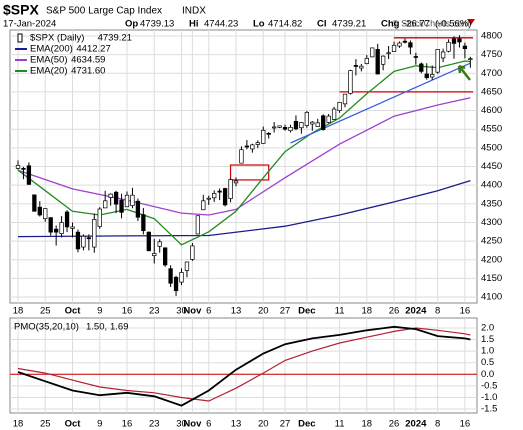 This screenshot has height=430, width=523. Describe the element at coordinates (491, 73) in the screenshot. I see `y-tick-label: 4700` at that location.